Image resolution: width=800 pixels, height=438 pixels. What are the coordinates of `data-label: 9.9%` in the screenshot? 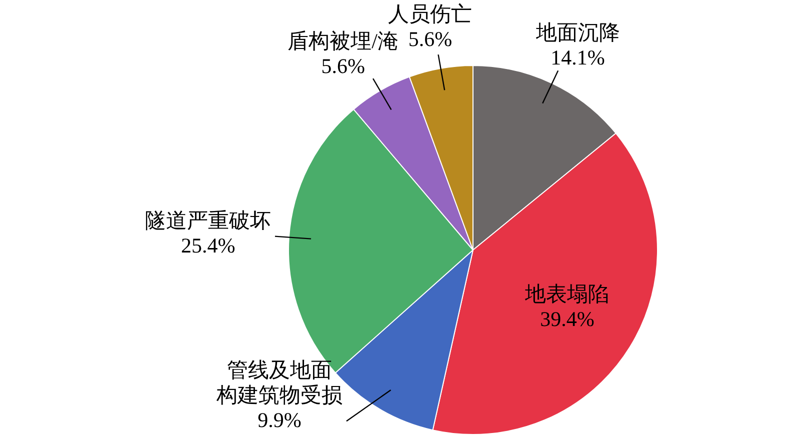 It's located at (280, 420).